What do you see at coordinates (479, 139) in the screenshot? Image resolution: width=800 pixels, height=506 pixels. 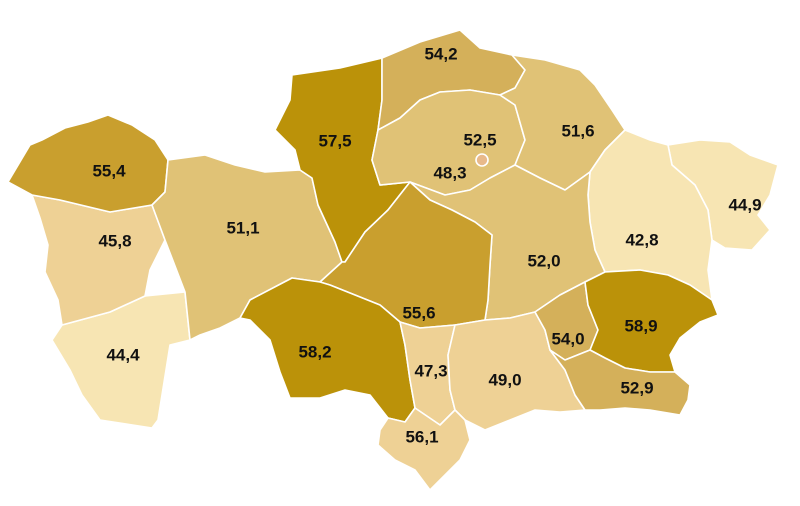 I see `label-astana-city: 52,5` at bounding box center [479, 139].